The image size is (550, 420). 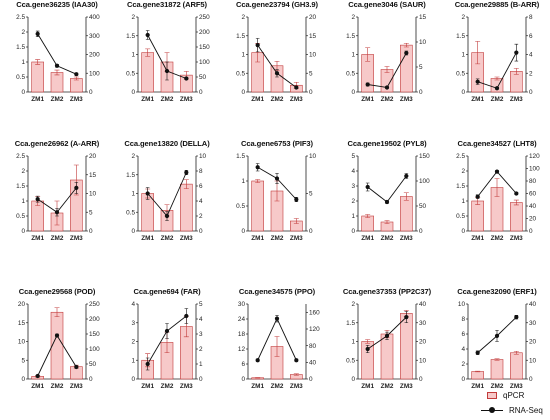 What do you see at coordinates (201, 364) in the screenshot?
I see `right-tick-label: 1` at bounding box center [201, 364].